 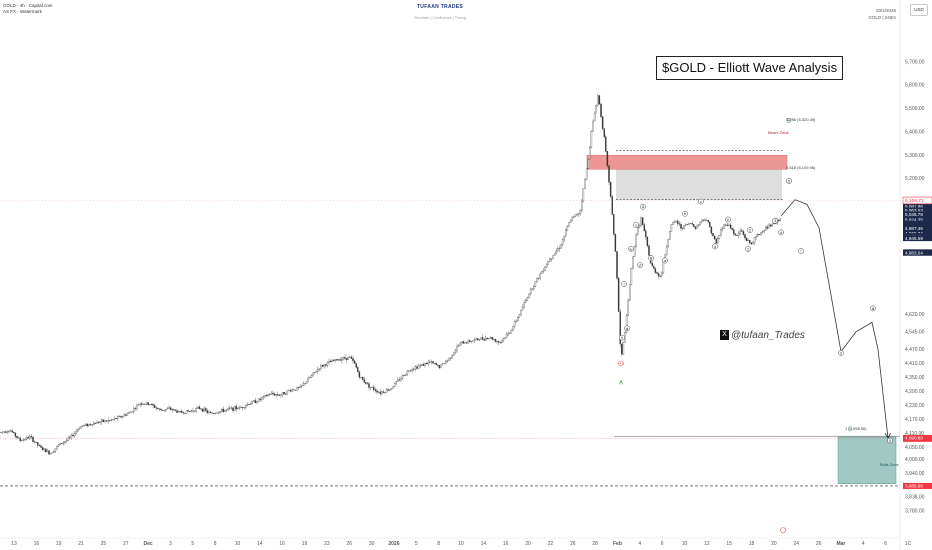 What do you see at coordinates (528, 544) in the screenshot?
I see `x-tick-label: 20` at bounding box center [528, 544].